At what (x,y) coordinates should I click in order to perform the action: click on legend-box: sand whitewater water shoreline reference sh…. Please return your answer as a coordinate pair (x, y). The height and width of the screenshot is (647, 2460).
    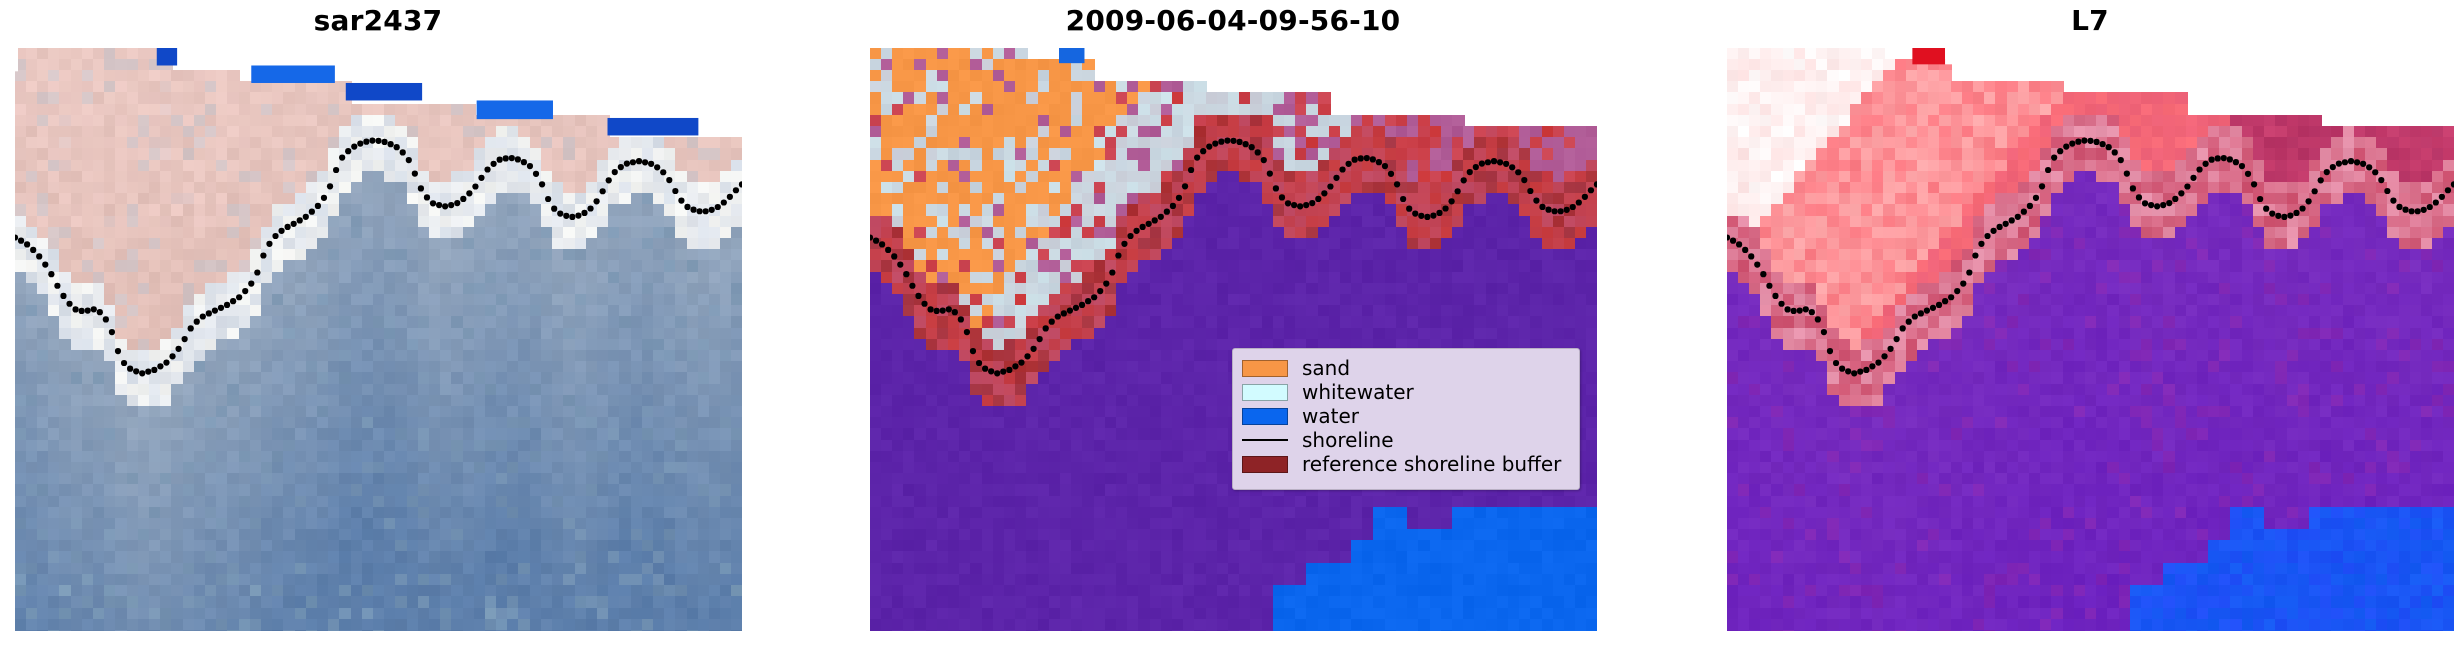
    Looking at the image, I should click on (1406, 419).